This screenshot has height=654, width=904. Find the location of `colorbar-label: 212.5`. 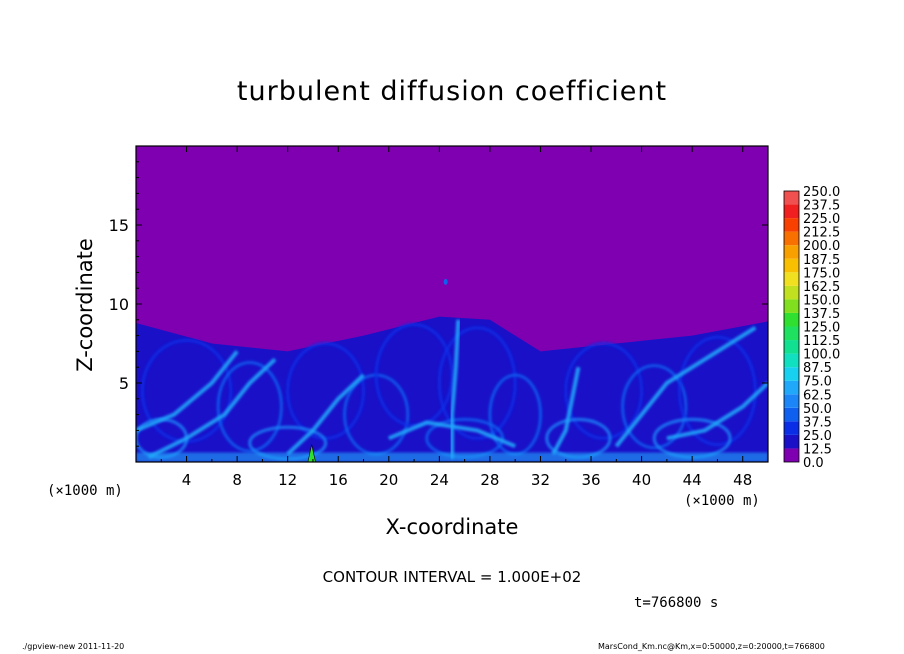

colorbar-label: 212.5 is located at coordinates (821, 233).